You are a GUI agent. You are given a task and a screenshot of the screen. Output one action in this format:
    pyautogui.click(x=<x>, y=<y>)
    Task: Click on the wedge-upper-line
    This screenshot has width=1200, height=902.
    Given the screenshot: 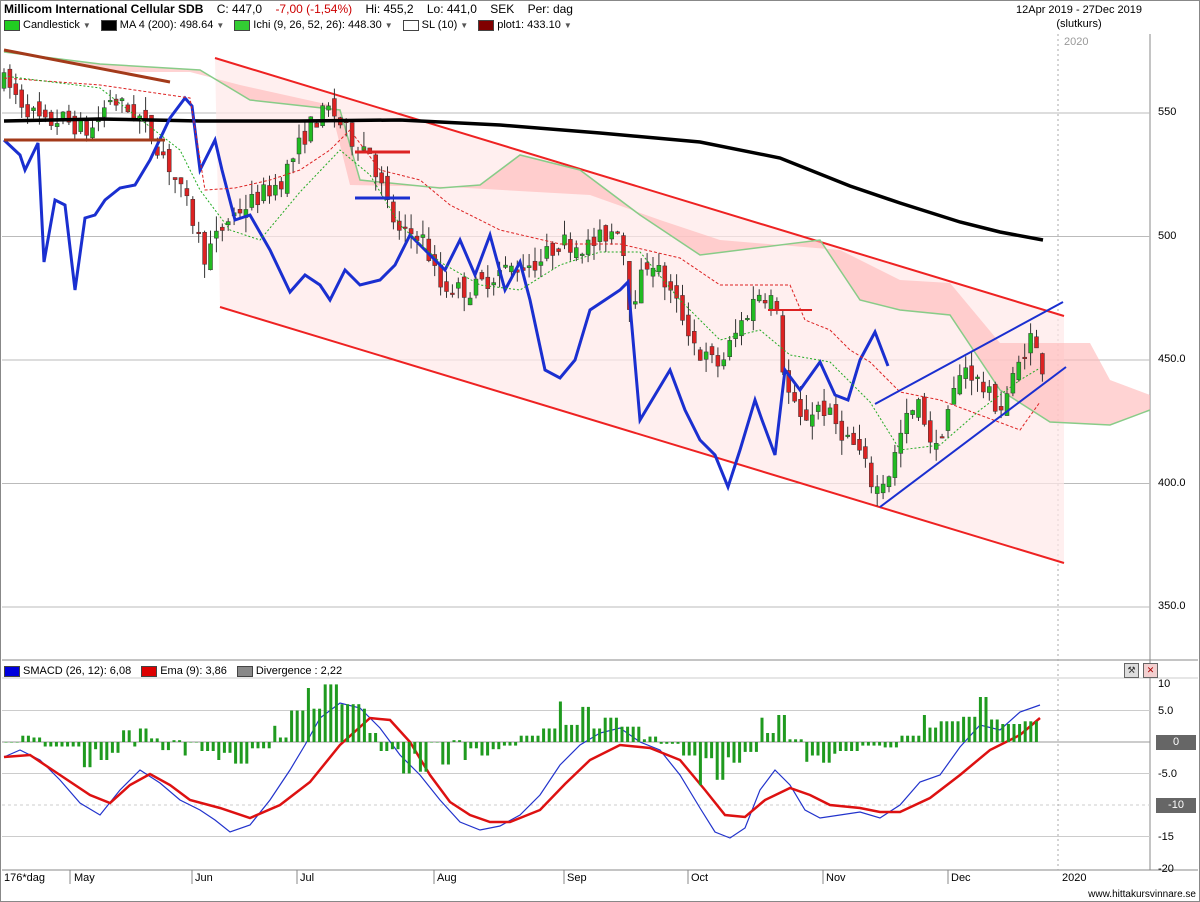 What is the action you would take?
    pyautogui.click(x=969, y=353)
    